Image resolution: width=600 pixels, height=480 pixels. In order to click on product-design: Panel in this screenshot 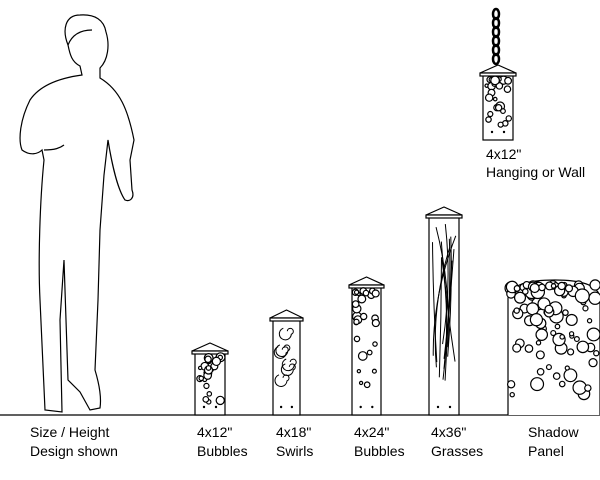, I will do `click(546, 451)`.